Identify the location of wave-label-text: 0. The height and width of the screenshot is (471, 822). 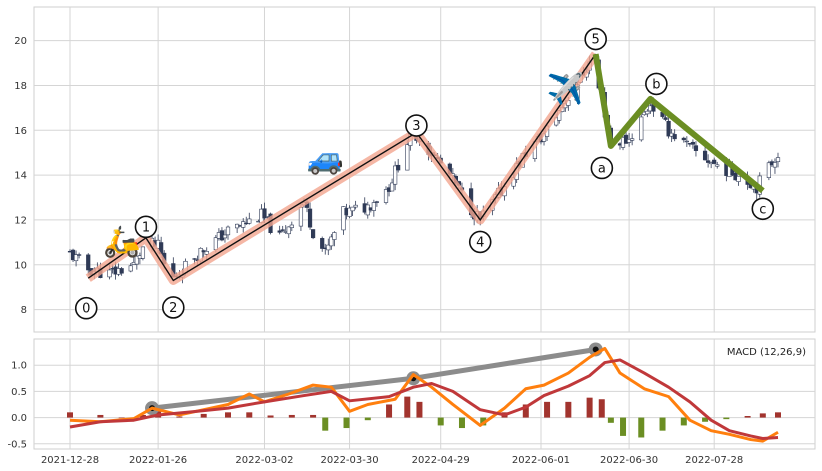
(86, 309).